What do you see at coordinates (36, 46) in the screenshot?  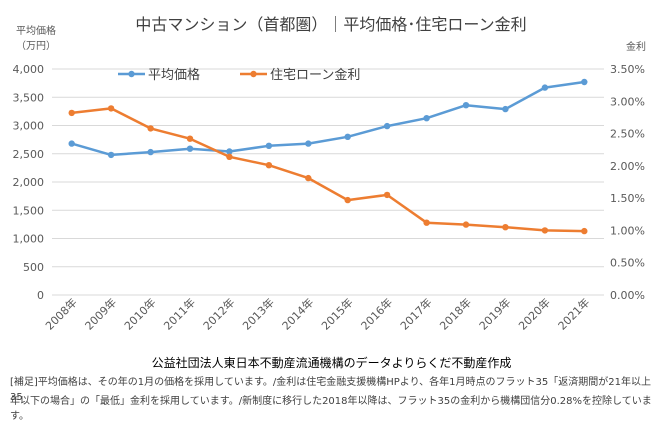 I see `left-axis-label-line2: （万円）` at bounding box center [36, 46].